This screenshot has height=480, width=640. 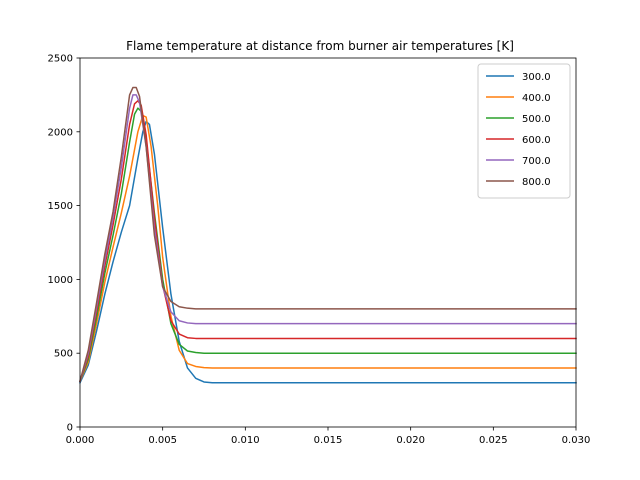 I want to click on x-tick-label: 0.015, so click(x=328, y=440).